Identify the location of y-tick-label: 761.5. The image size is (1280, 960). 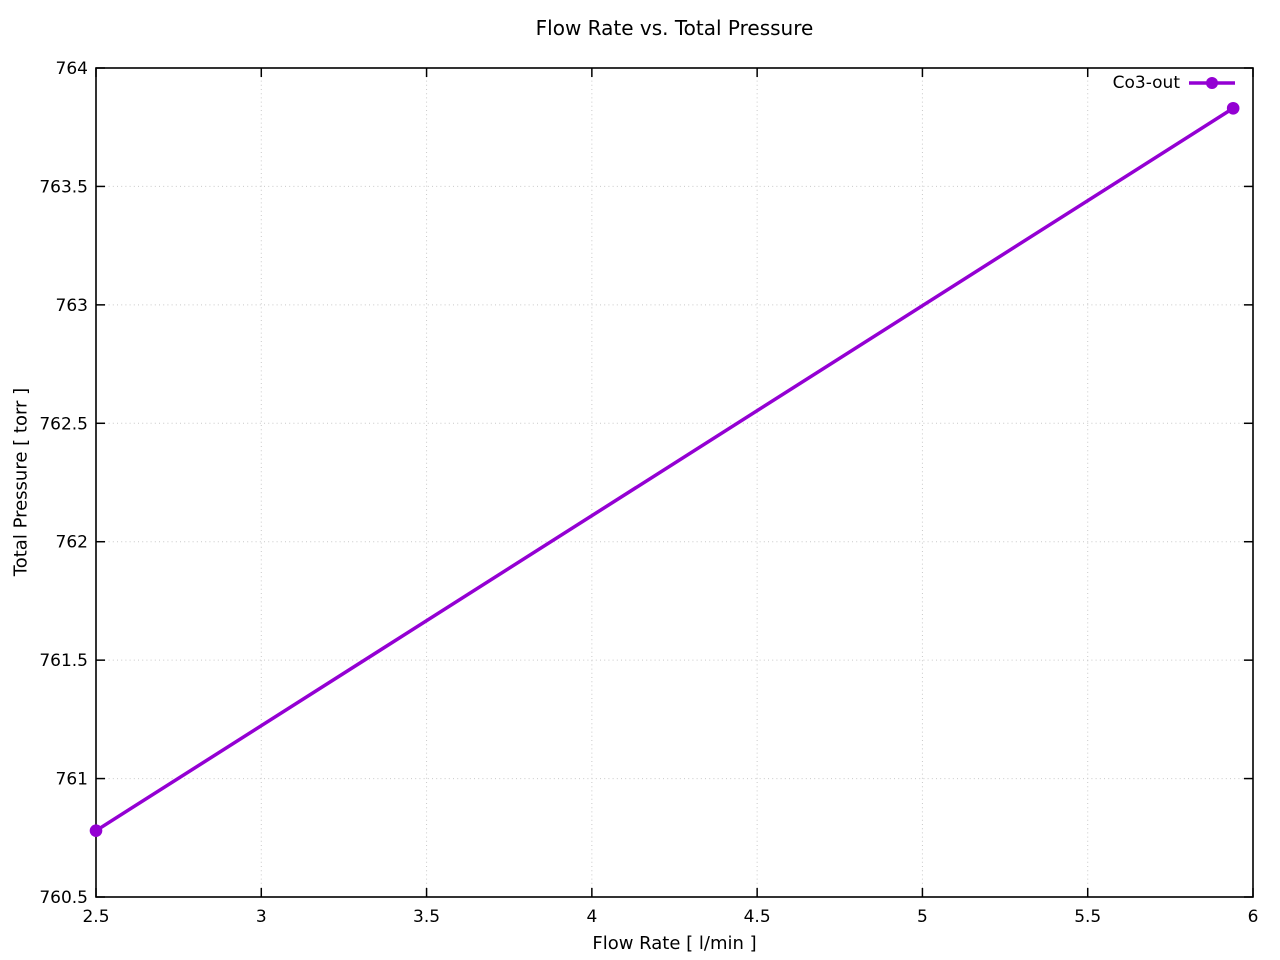
(63, 661).